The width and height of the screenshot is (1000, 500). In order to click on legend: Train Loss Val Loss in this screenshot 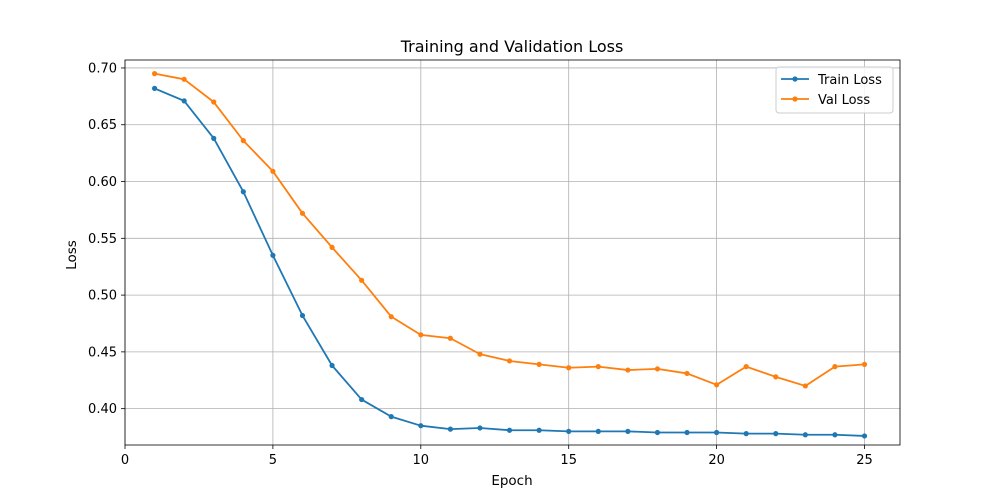, I will do `click(834, 90)`.